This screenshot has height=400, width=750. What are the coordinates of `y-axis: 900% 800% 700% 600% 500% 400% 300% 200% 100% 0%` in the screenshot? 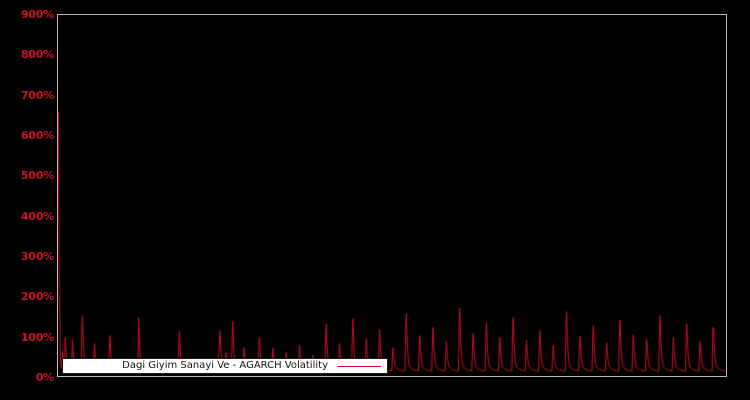 It's located at (27, 200).